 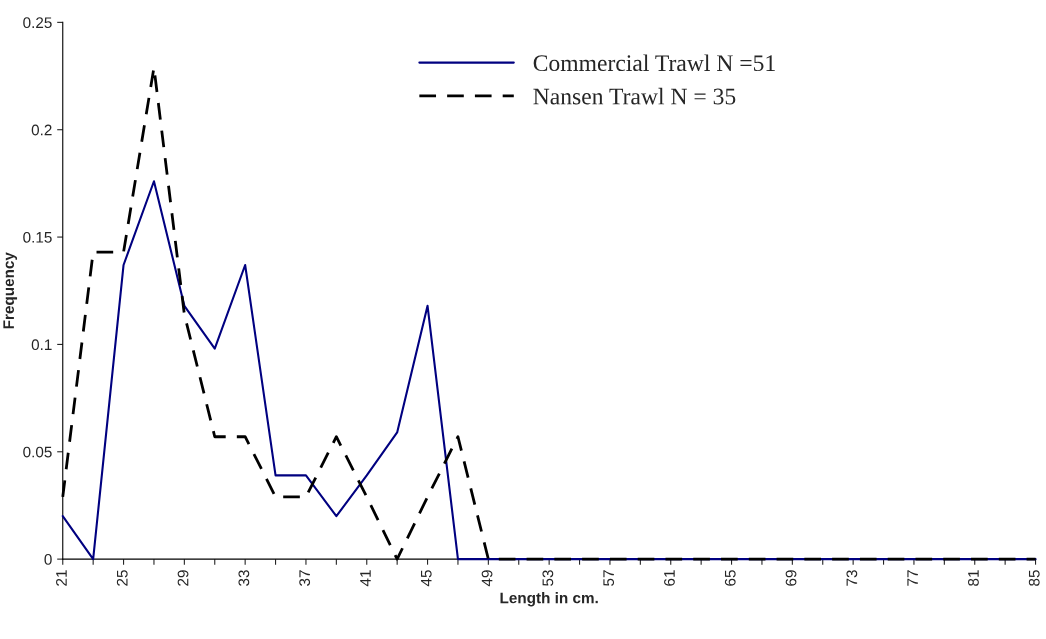 What do you see at coordinates (41, 345) in the screenshot?
I see `y-tick-label: 0.1` at bounding box center [41, 345].